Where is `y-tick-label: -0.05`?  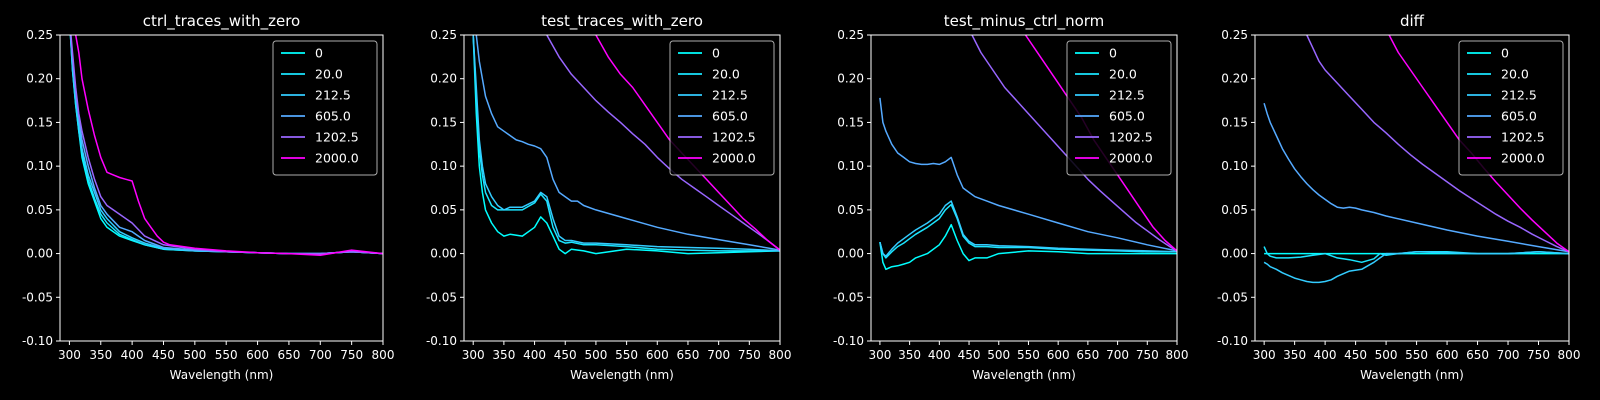
y-tick-label: -0.05 is located at coordinates (1232, 297).